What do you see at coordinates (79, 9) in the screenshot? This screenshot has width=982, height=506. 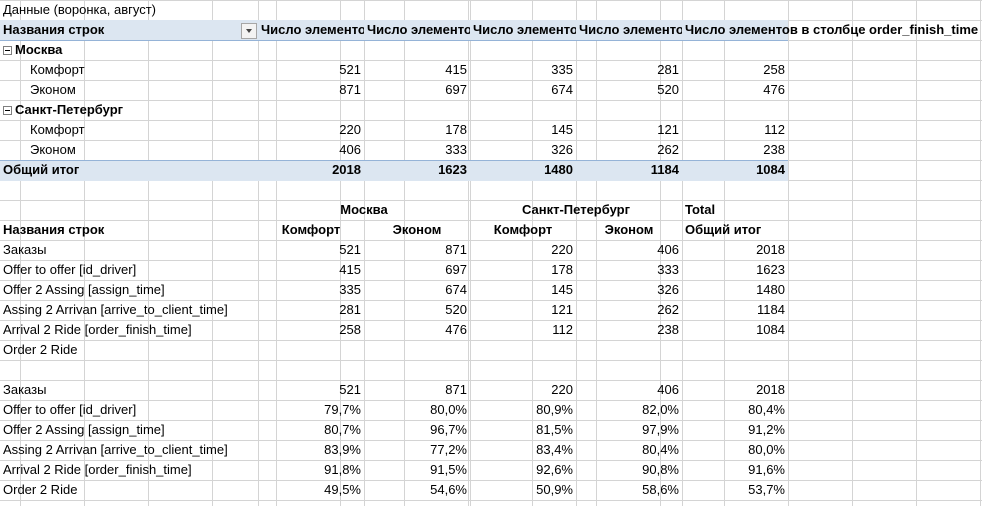 I see `pivot-title: Данные (воронка, август)` at bounding box center [79, 9].